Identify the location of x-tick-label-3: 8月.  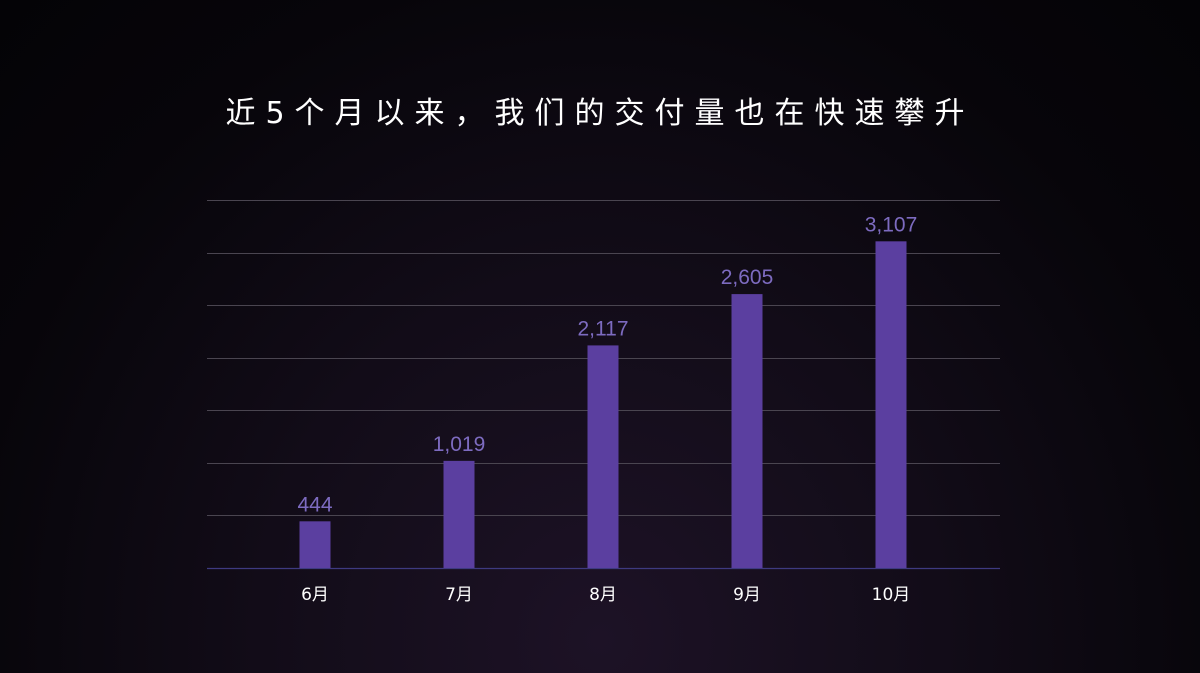
(603, 595).